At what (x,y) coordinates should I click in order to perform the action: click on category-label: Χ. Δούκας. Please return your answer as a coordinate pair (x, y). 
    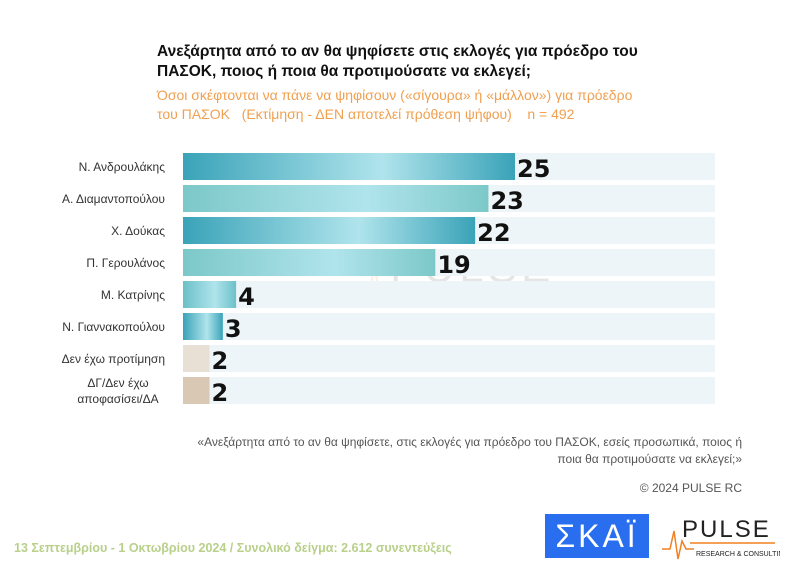
    Looking at the image, I should click on (138, 231).